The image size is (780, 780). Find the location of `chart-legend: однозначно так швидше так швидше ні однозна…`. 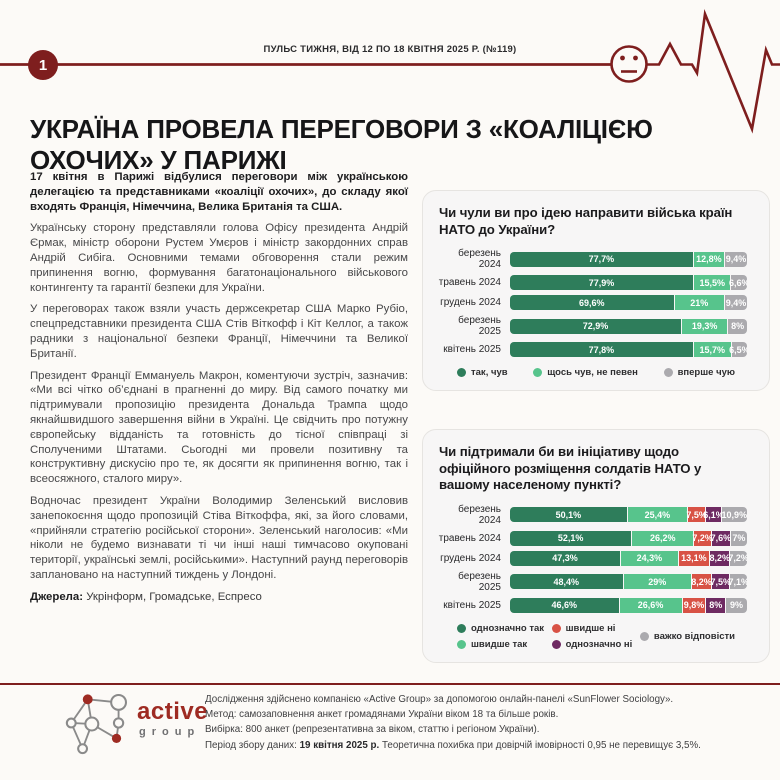

chart-legend: однозначно так швидше так швидше ні однозна… is located at coordinates (592, 636).